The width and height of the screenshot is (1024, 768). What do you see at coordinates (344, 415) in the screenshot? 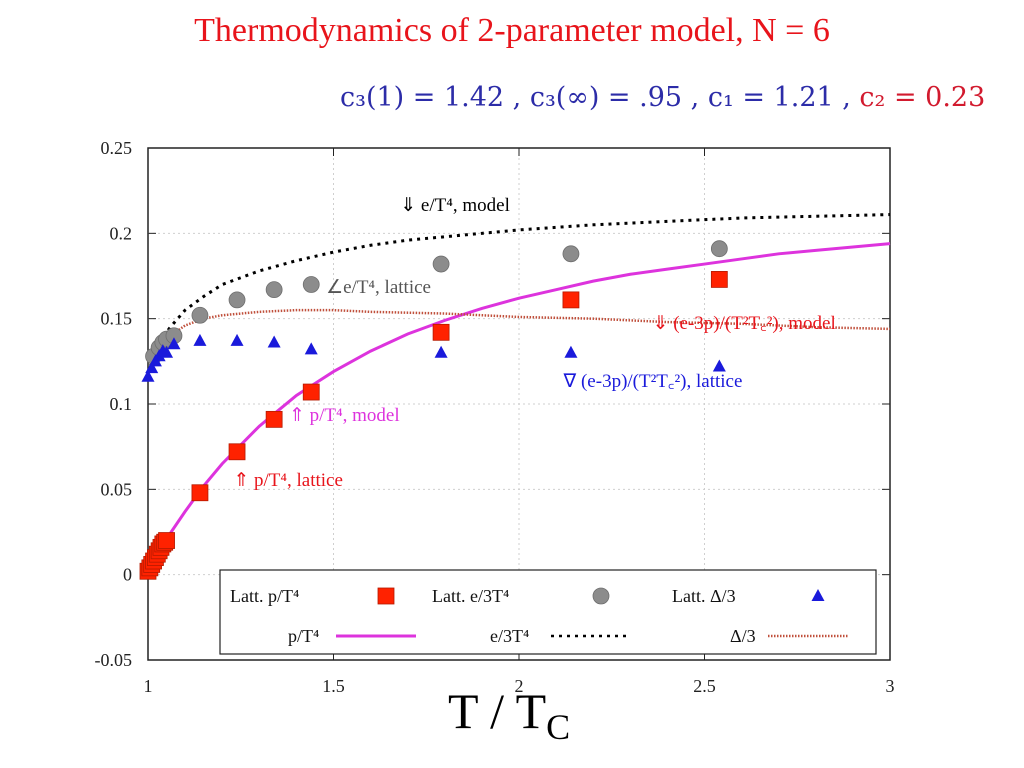
I see `annotation-label: ⇑ p/T⁴, model` at bounding box center [344, 415].